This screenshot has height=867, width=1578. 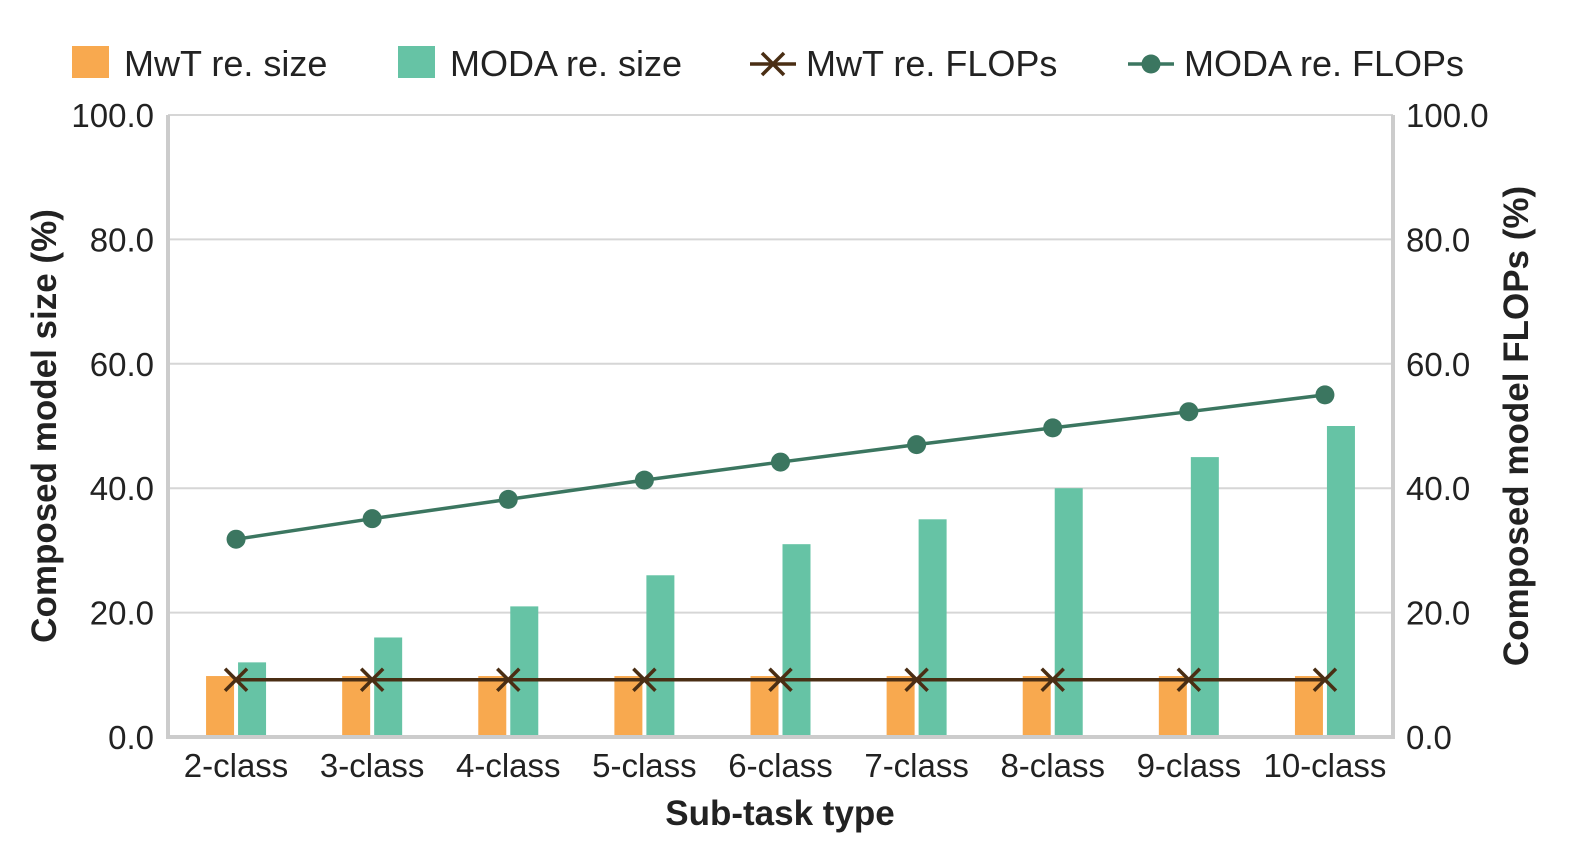 I want to click on x-tick-label: 6-class, so click(x=780, y=765).